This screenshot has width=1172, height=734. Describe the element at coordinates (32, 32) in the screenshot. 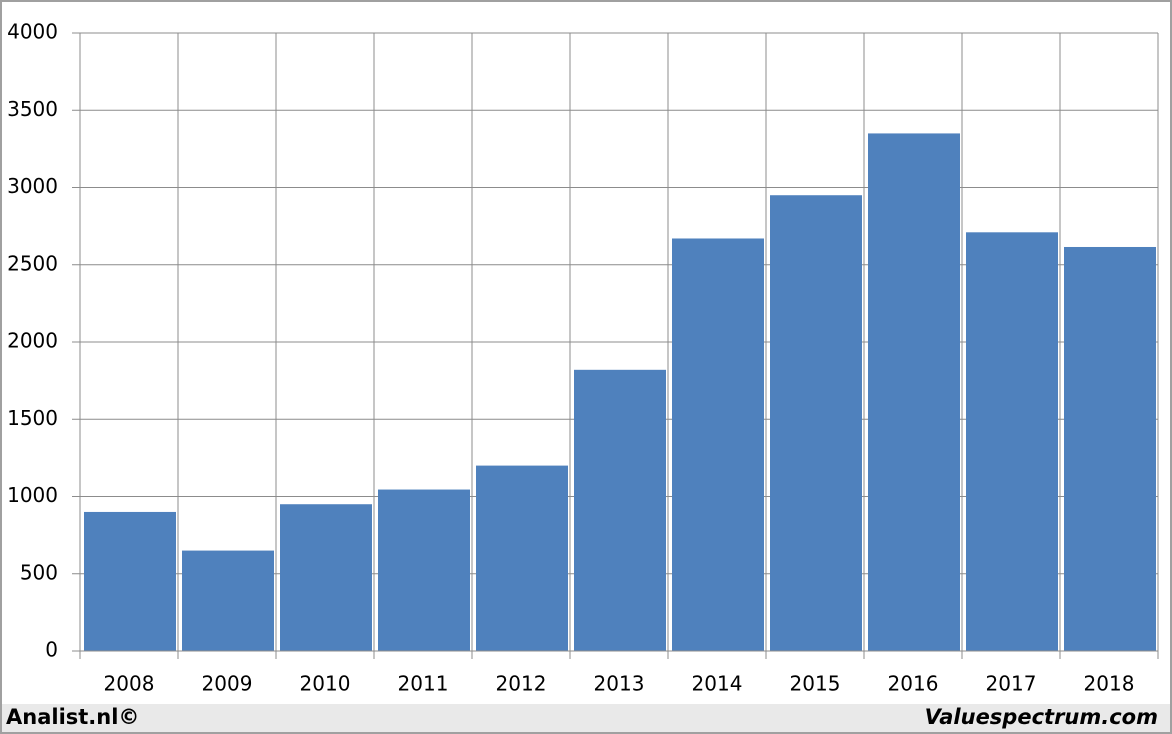

I see `y-tick-label: 4000` at that location.